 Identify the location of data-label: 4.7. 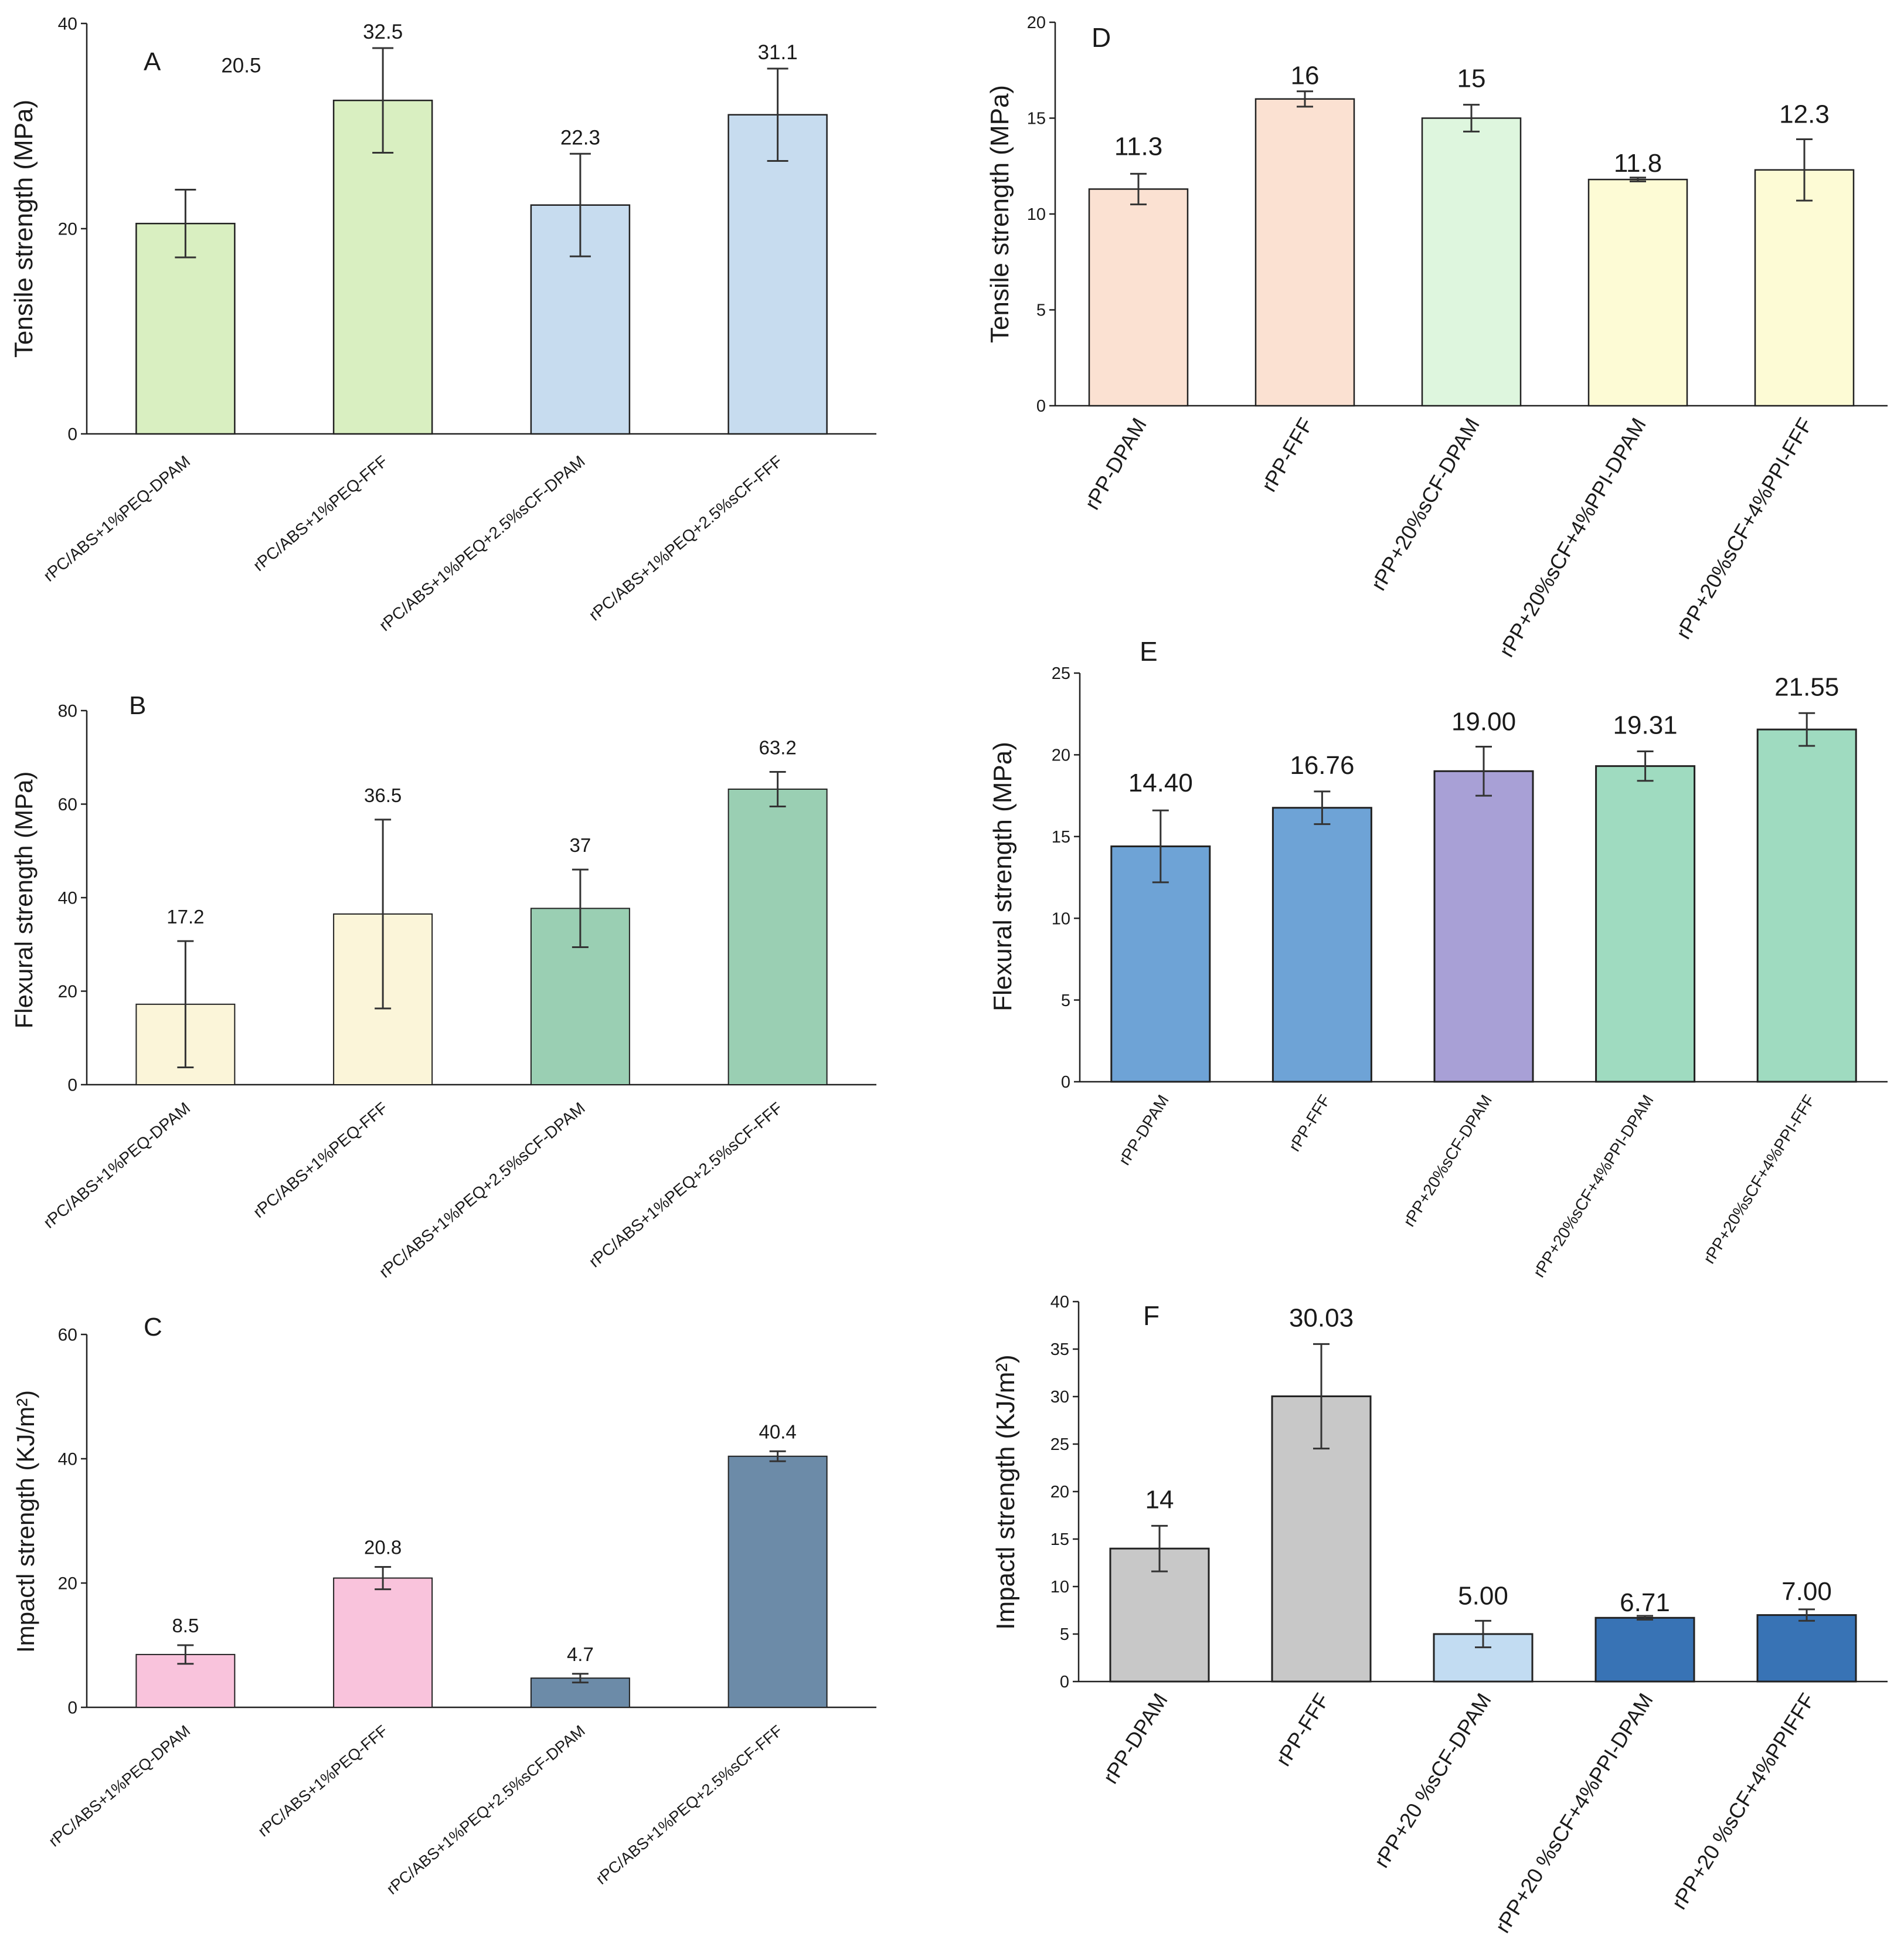
(580, 1654).